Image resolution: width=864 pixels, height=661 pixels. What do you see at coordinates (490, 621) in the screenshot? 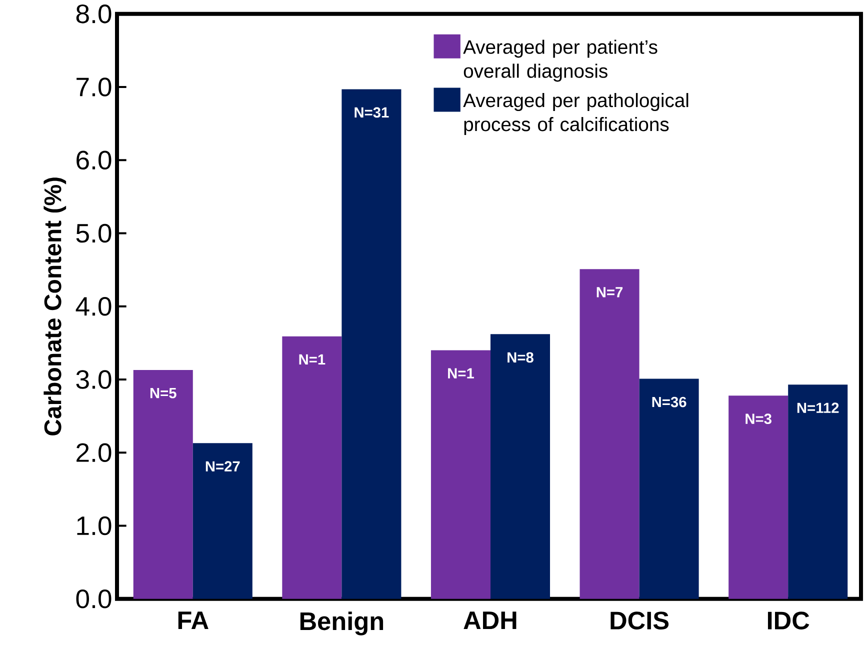
I see `x-tick-label: ADH` at bounding box center [490, 621].